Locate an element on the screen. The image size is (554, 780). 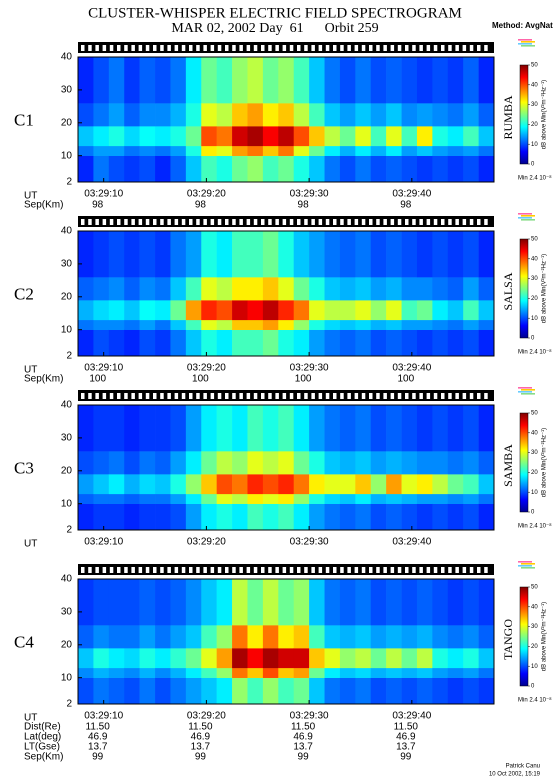
x-tick-label: 03:29:10 is located at coordinates (103, 194).